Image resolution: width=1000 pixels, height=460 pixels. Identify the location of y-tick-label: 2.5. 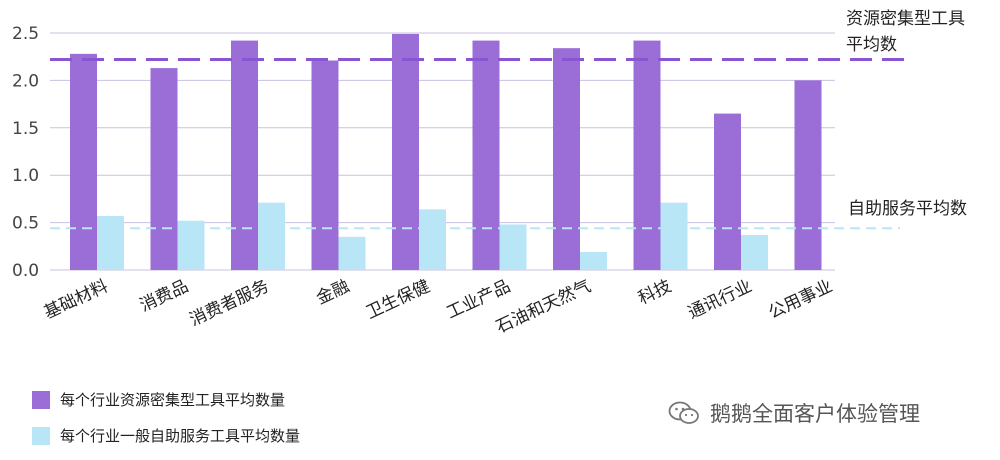
(25, 34).